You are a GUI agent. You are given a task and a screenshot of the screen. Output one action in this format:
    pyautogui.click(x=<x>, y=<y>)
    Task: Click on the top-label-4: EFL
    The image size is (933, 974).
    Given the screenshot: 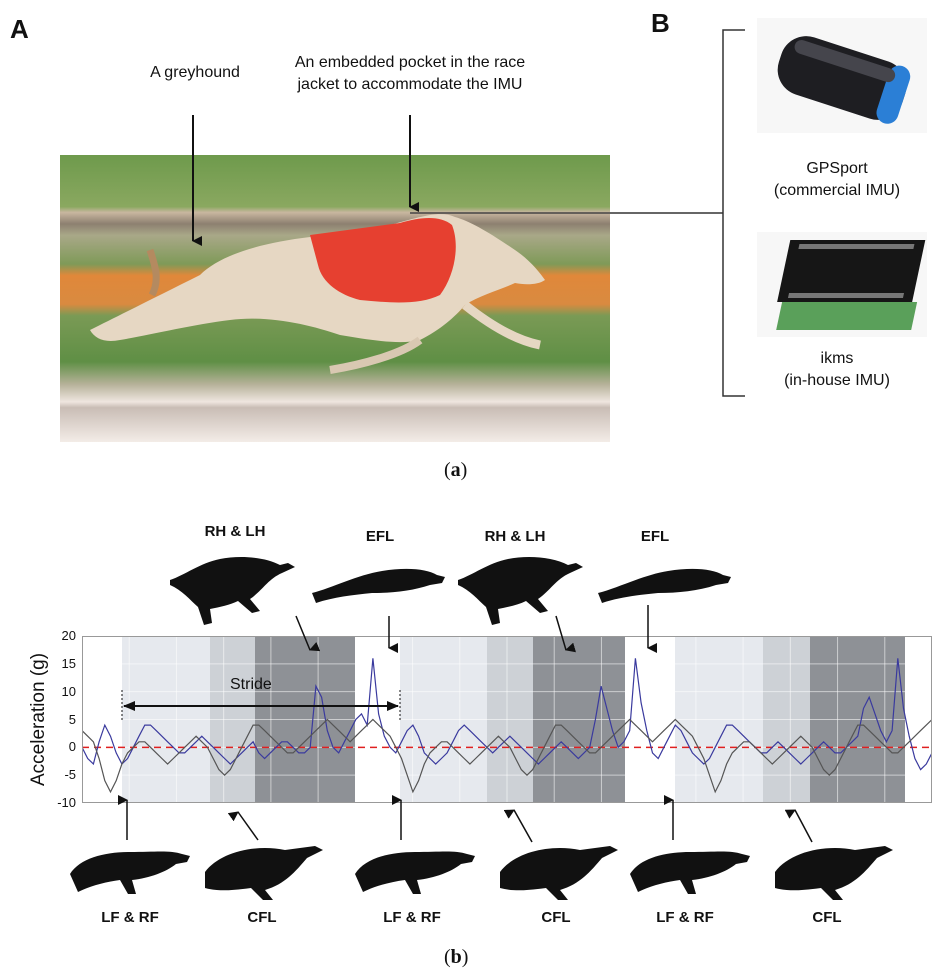 What is the action you would take?
    pyautogui.click(x=655, y=536)
    